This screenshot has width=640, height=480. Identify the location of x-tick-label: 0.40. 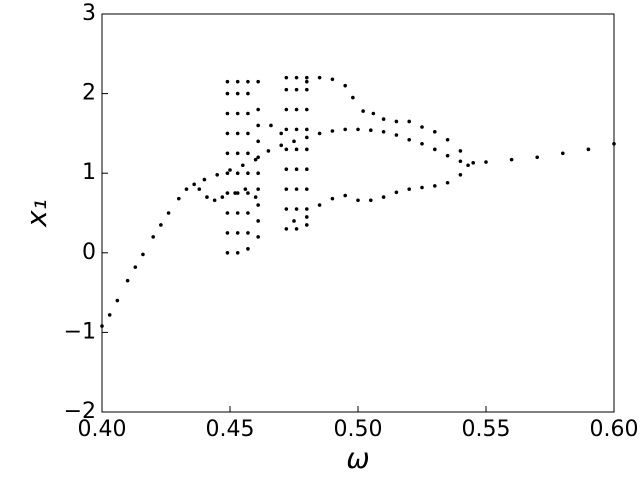
(102, 429).